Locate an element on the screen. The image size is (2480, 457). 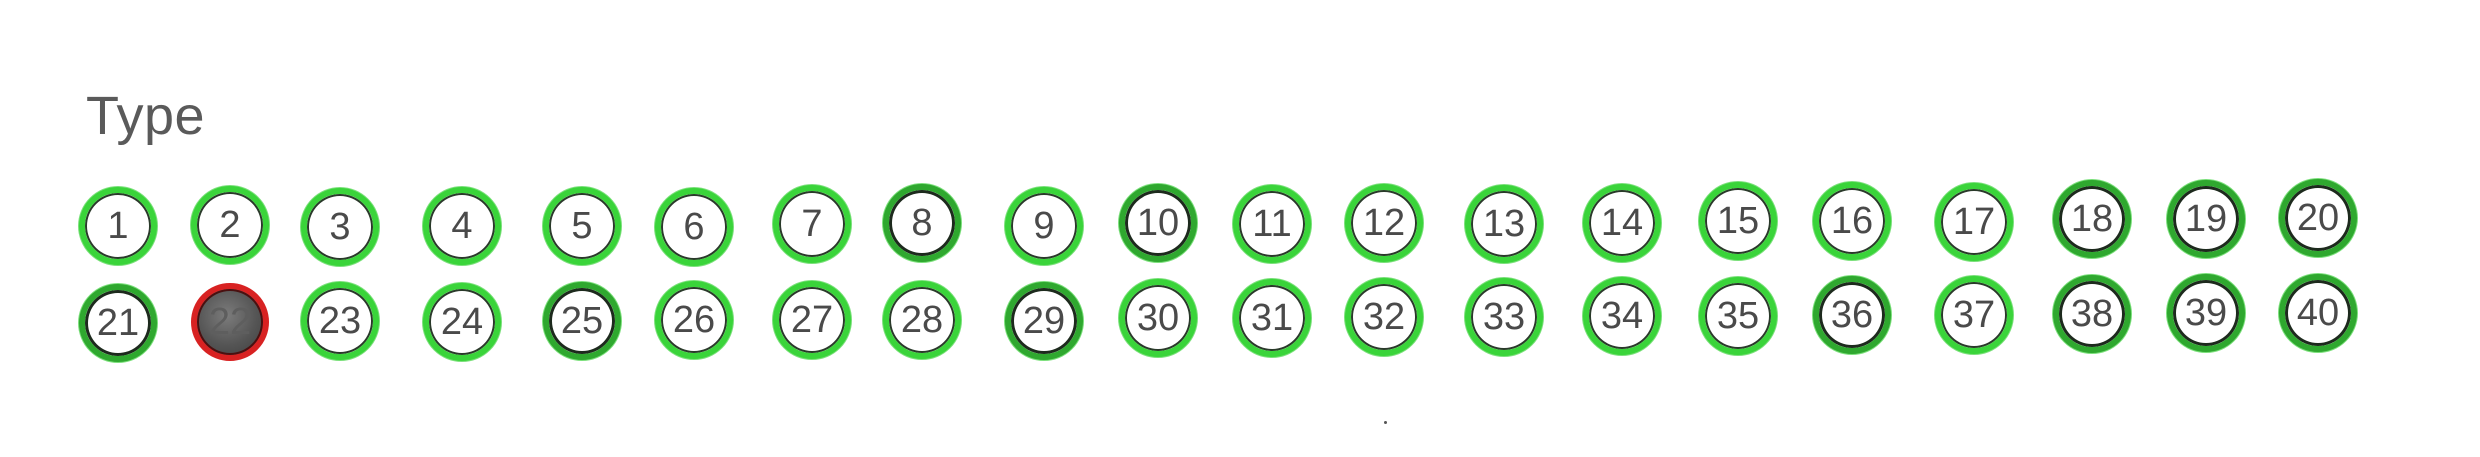
bubble-25: 25 is located at coordinates (582, 321).